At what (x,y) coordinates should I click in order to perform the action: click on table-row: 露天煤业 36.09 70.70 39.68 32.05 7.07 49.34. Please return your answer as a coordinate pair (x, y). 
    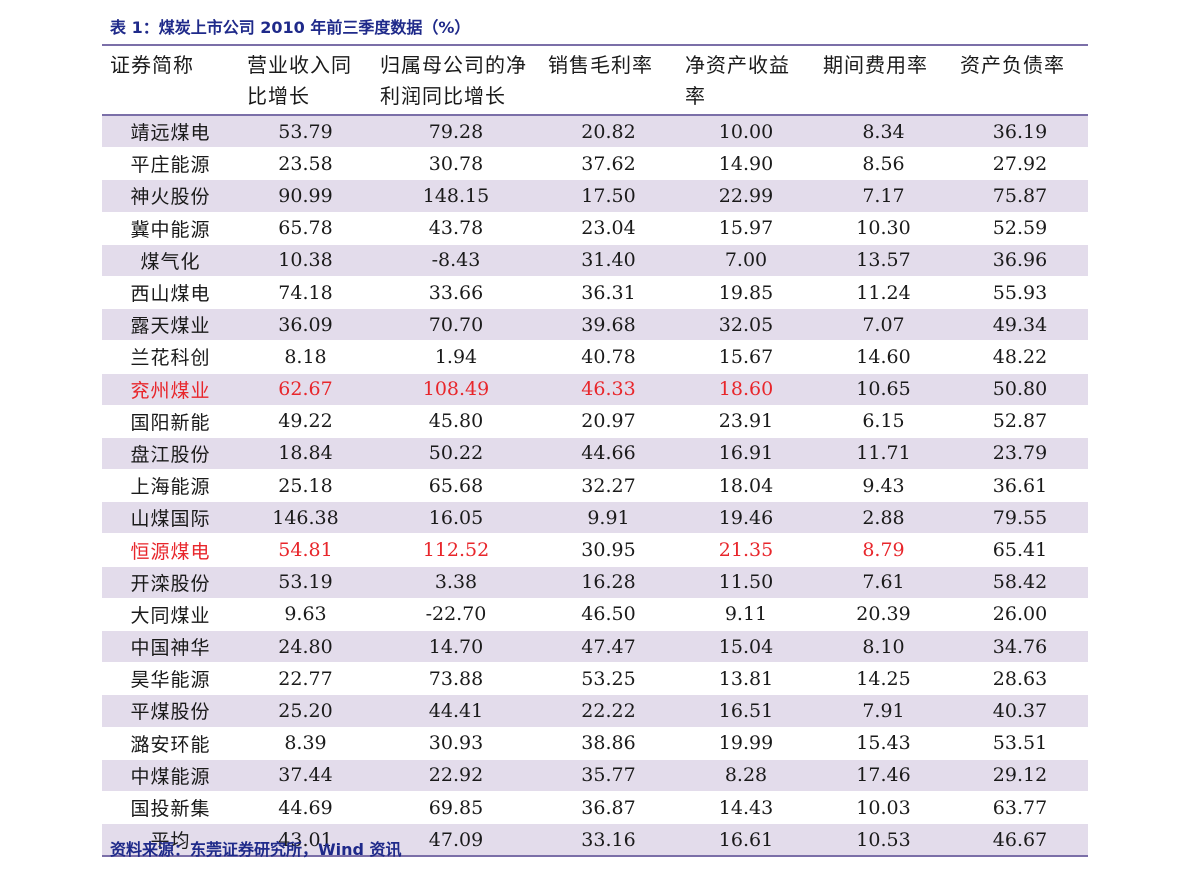
    Looking at the image, I should click on (595, 324).